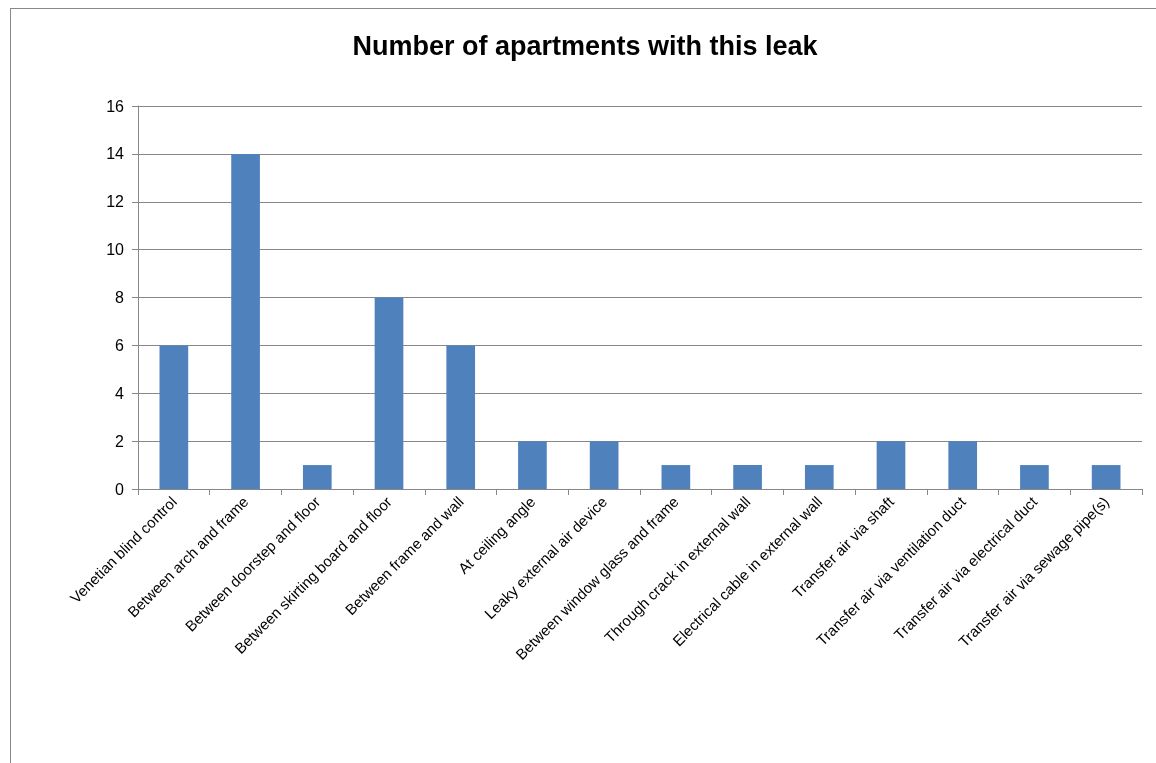  What do you see at coordinates (120, 345) in the screenshot?
I see `y-tick-label: 6` at bounding box center [120, 345].